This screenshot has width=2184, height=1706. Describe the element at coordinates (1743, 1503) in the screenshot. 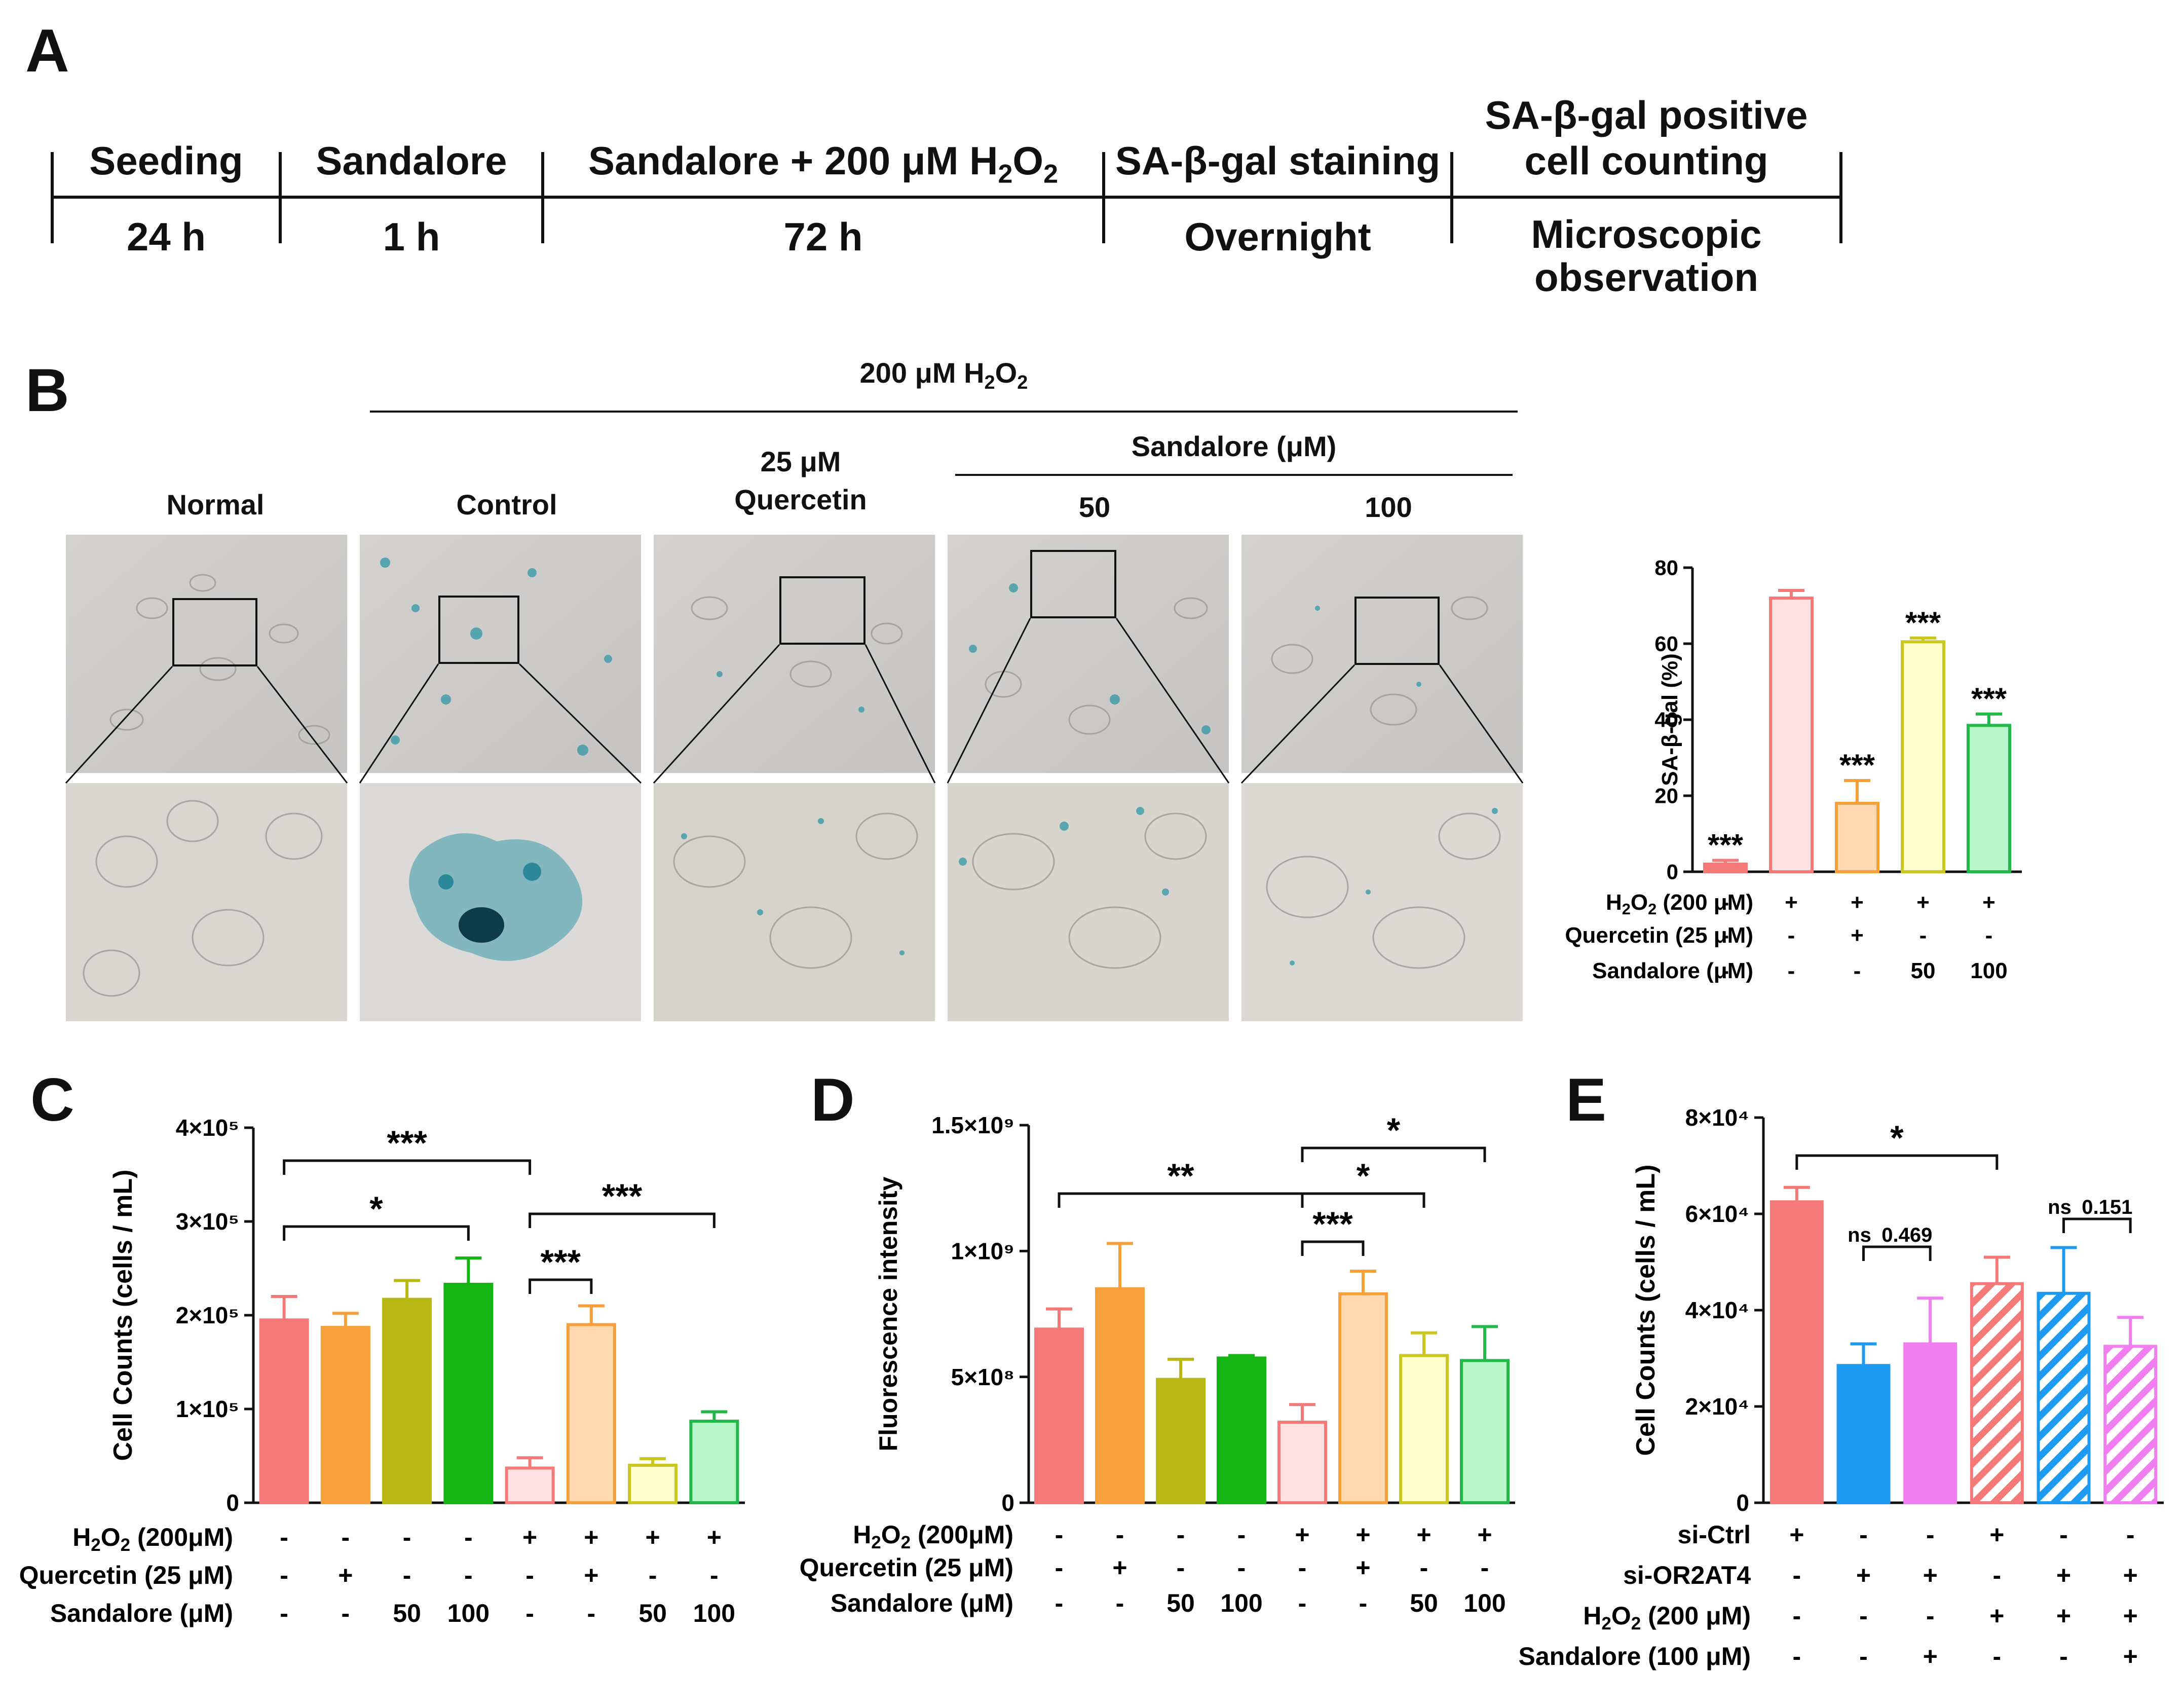

I see `y-tick-label: 0` at that location.